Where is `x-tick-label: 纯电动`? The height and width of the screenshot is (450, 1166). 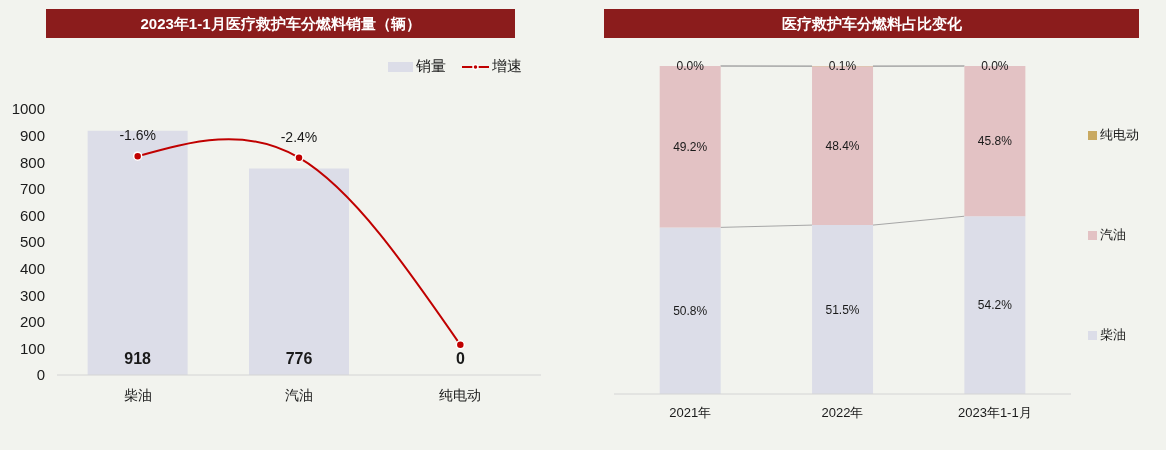
x-tick-label: 纯电动 is located at coordinates (460, 394).